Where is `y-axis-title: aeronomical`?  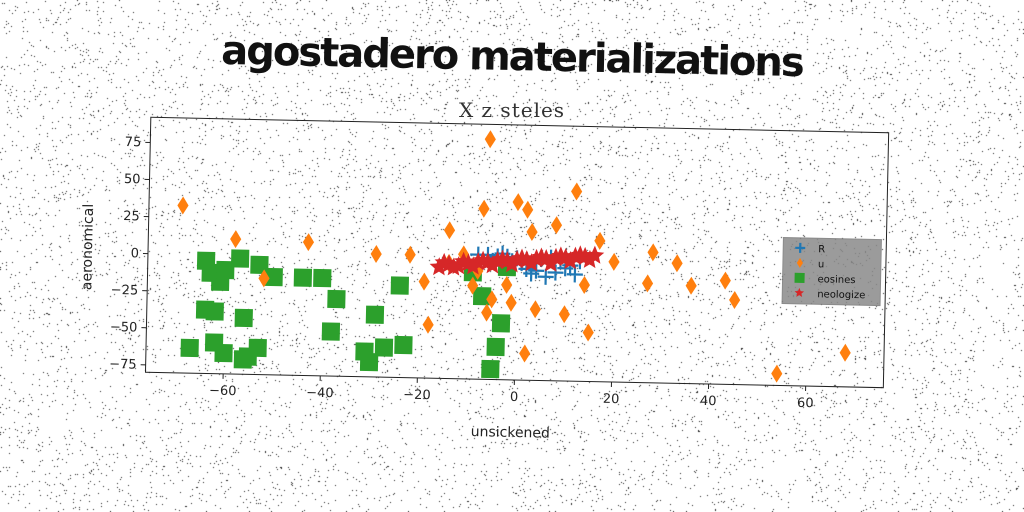
y-axis-title: aeronomical is located at coordinates (88, 247).